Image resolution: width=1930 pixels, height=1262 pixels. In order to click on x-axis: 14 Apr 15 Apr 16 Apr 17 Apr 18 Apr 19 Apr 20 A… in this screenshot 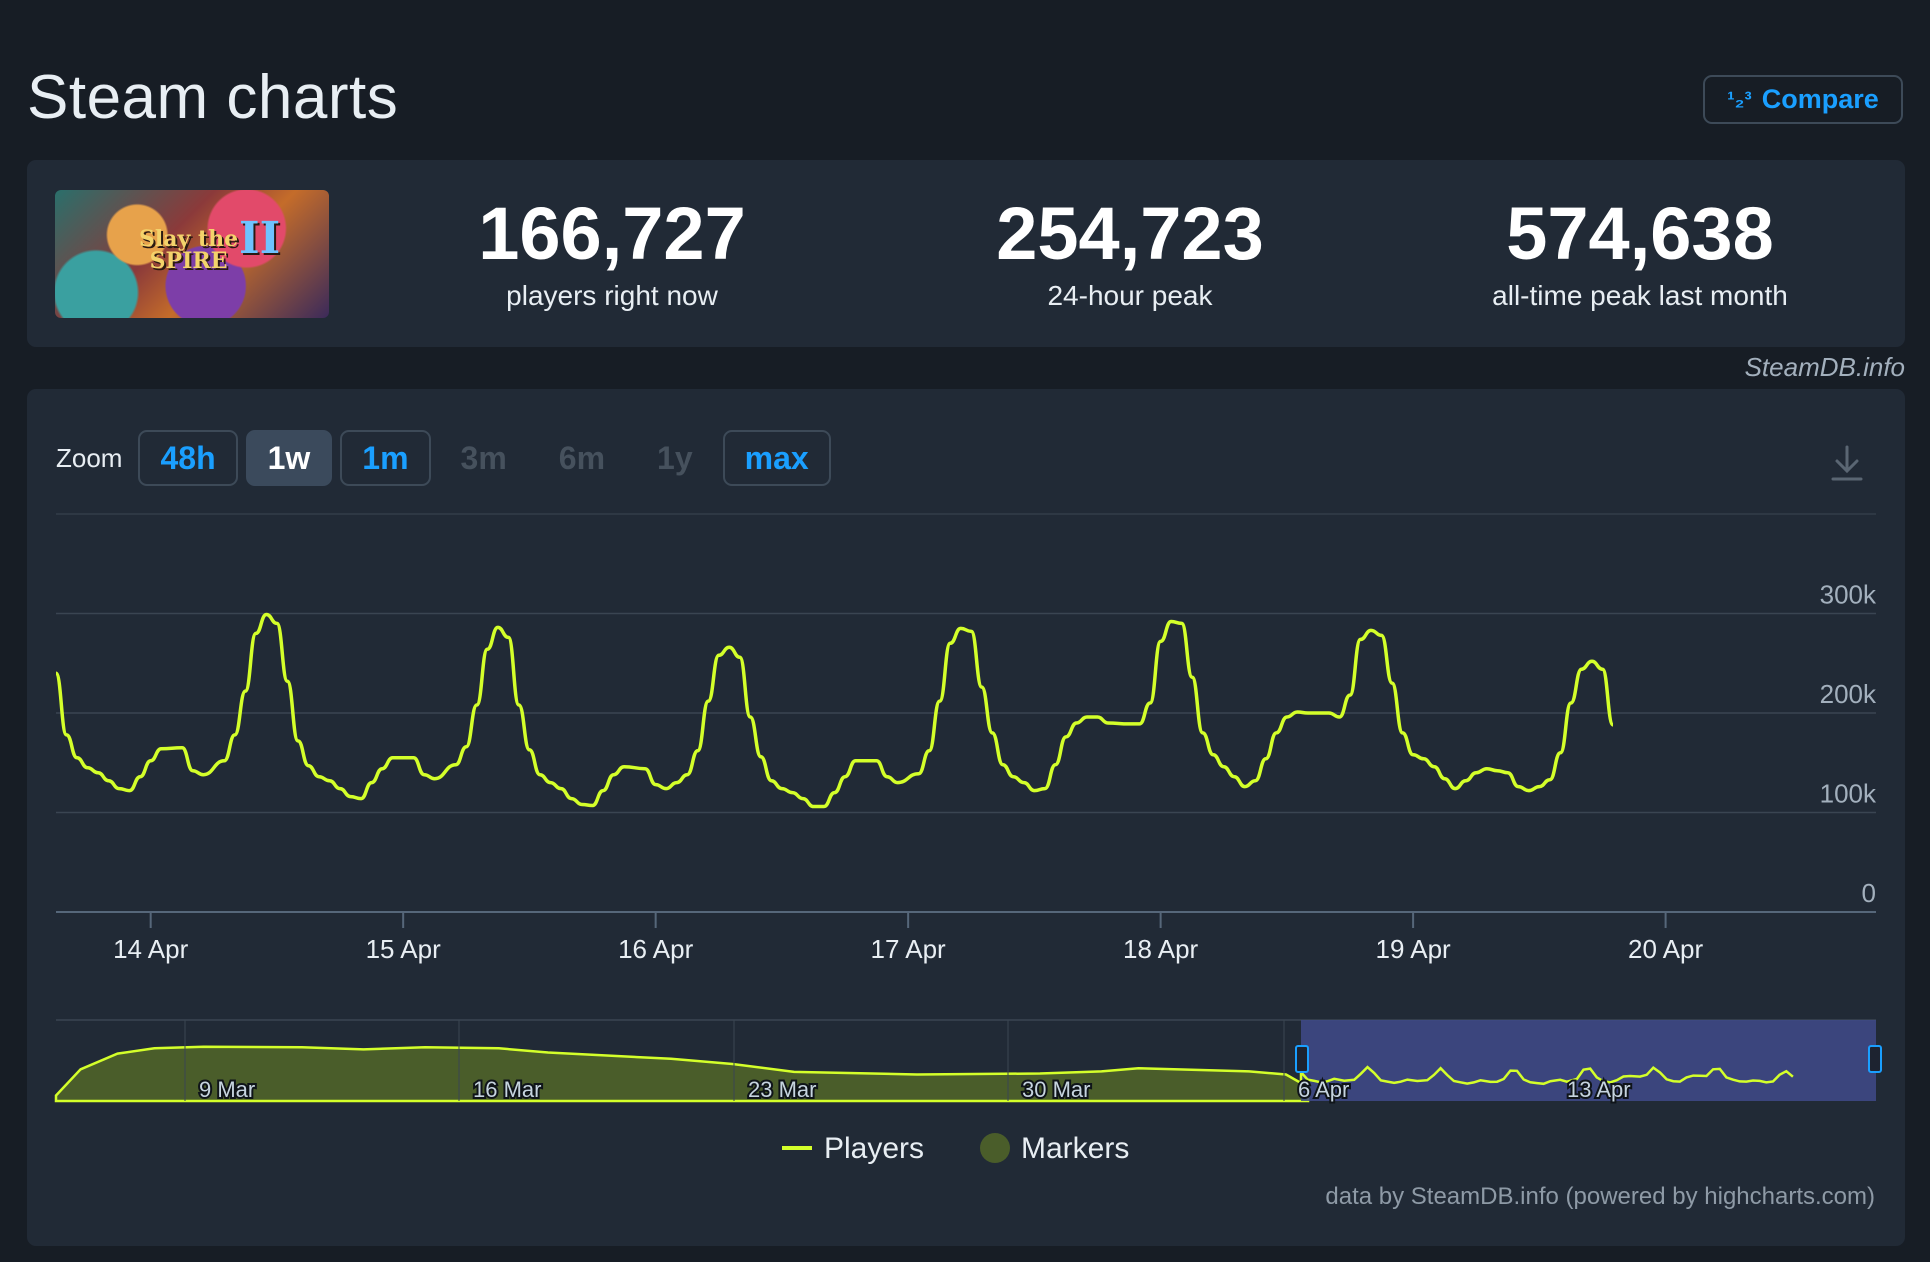, I will do `click(966, 937)`.